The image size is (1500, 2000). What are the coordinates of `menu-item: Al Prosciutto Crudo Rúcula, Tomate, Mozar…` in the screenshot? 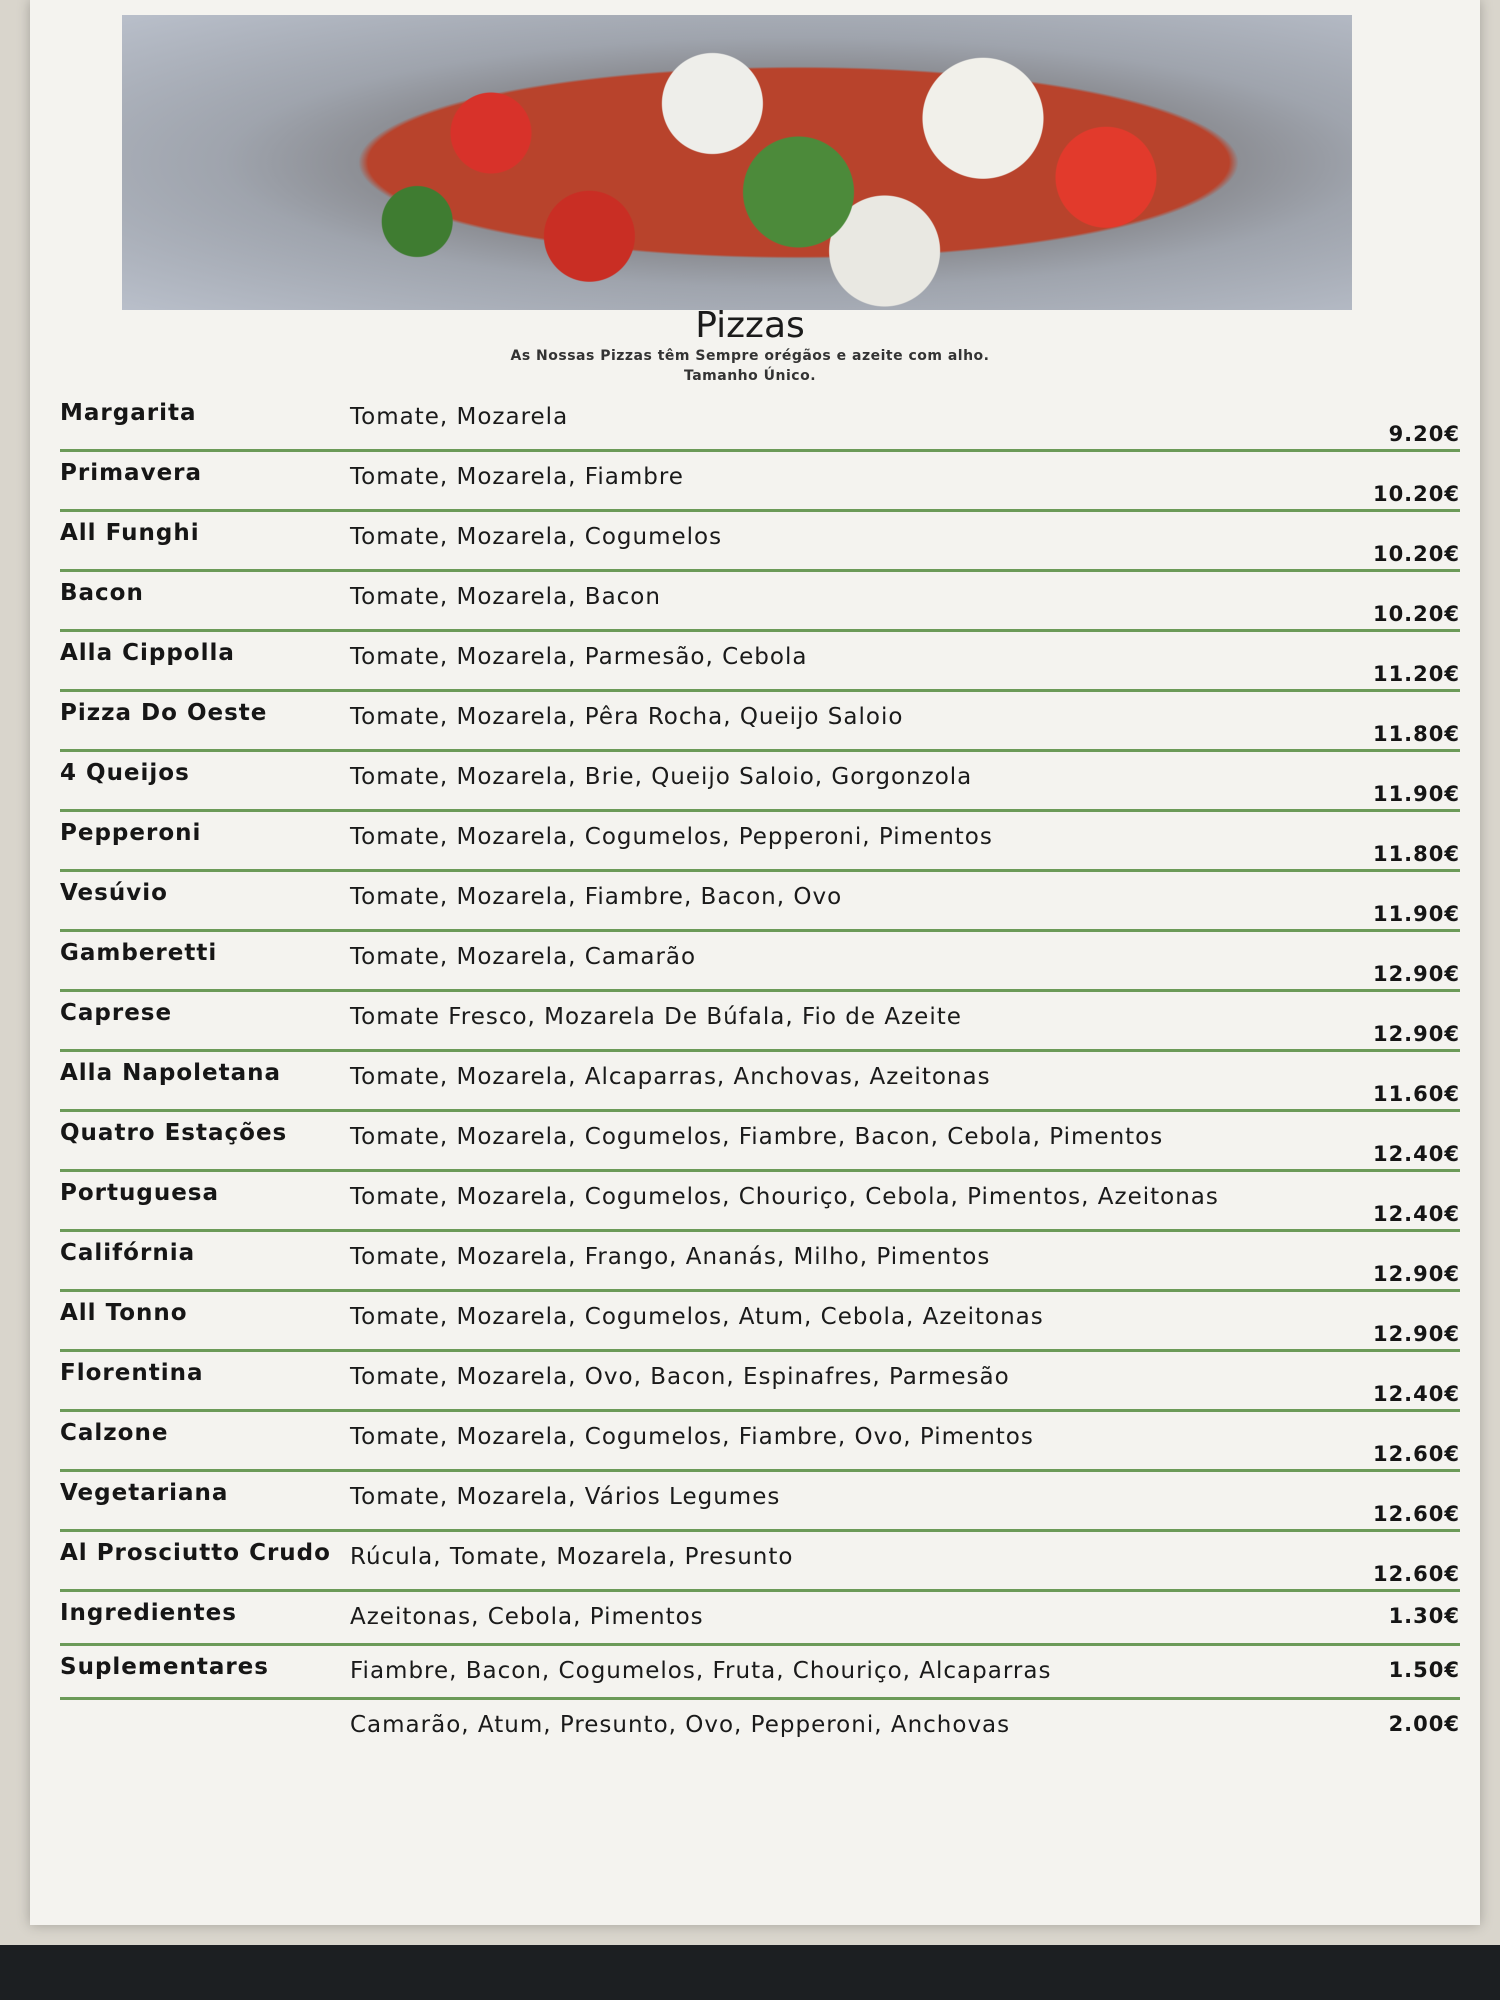 It's located at (760, 1562).